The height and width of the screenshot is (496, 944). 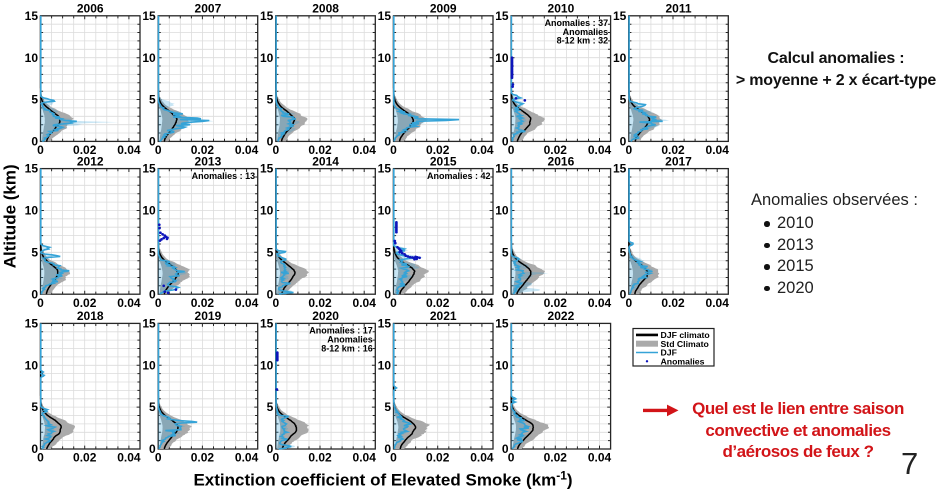 What do you see at coordinates (224, 176) in the screenshot?
I see `svg-text: Anomalies : 13` at bounding box center [224, 176].